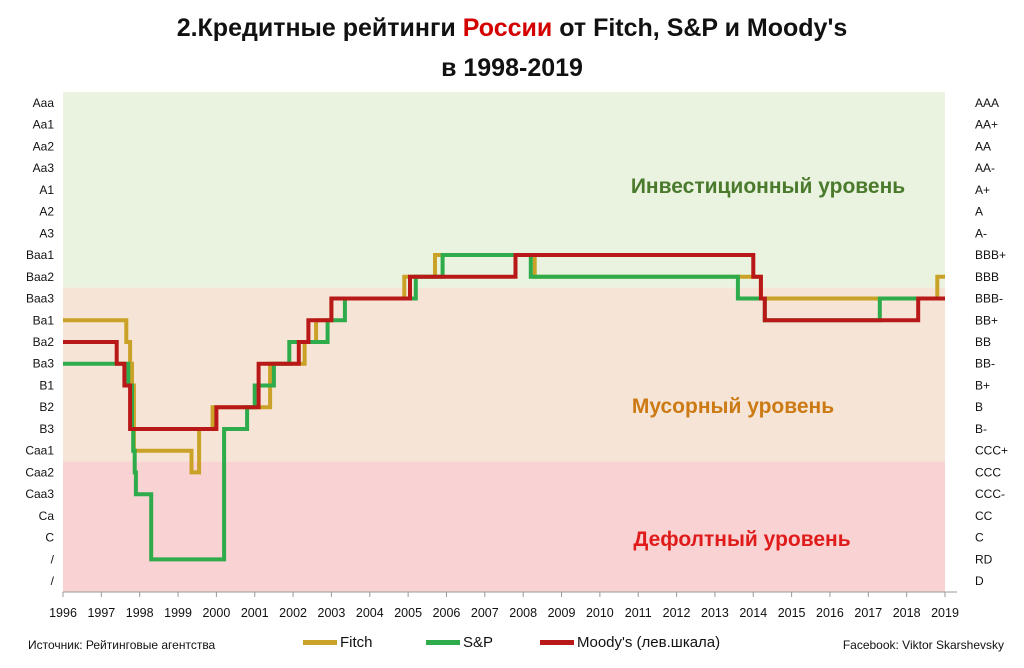 The image size is (1024, 668). Describe the element at coordinates (320, 642) in the screenshot. I see `legend-swatch-fitch` at that location.